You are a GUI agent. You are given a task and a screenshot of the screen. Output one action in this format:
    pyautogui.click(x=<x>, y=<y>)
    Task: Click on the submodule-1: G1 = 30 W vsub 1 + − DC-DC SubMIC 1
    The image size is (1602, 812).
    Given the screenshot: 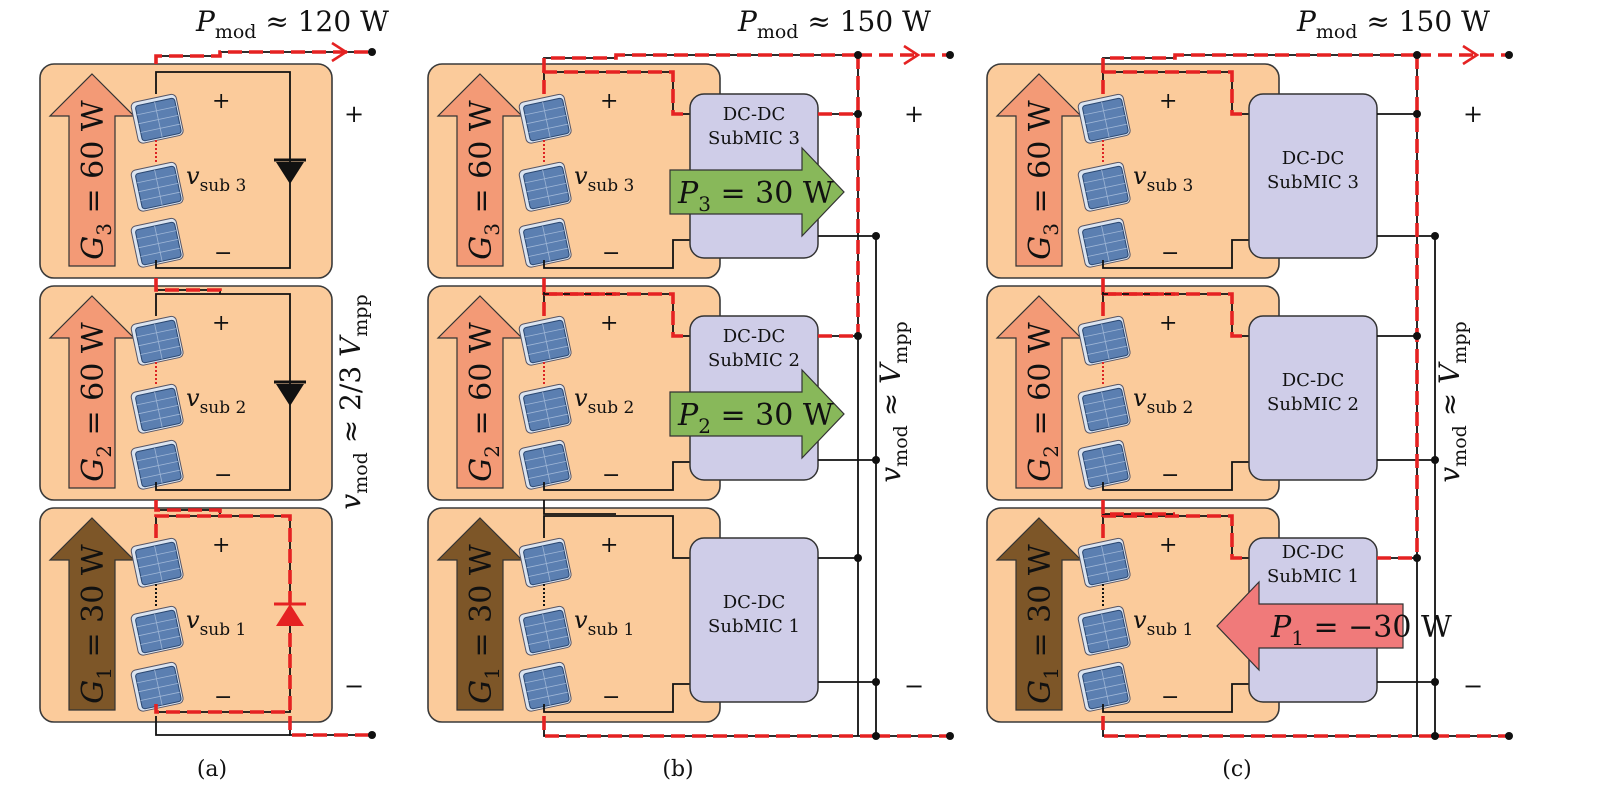 What is the action you would take?
    pyautogui.click(x=623, y=615)
    